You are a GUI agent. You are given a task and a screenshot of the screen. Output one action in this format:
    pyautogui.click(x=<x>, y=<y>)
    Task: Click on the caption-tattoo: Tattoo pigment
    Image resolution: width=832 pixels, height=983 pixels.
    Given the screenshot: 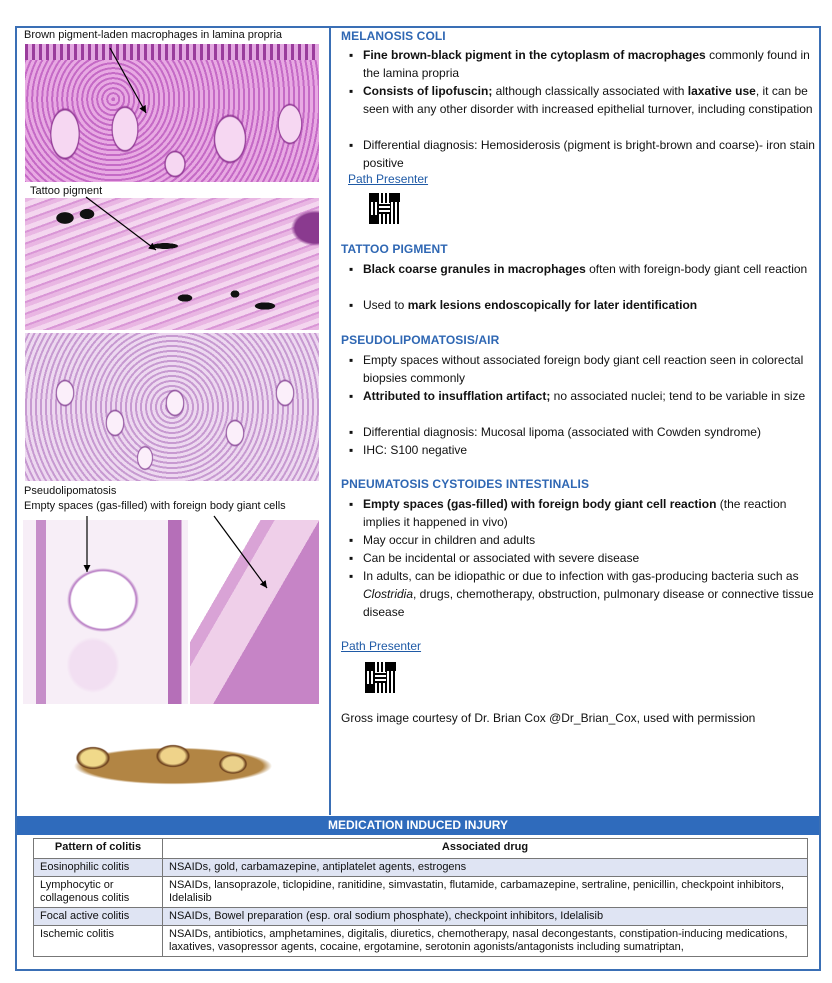 What is the action you would take?
    pyautogui.click(x=66, y=191)
    